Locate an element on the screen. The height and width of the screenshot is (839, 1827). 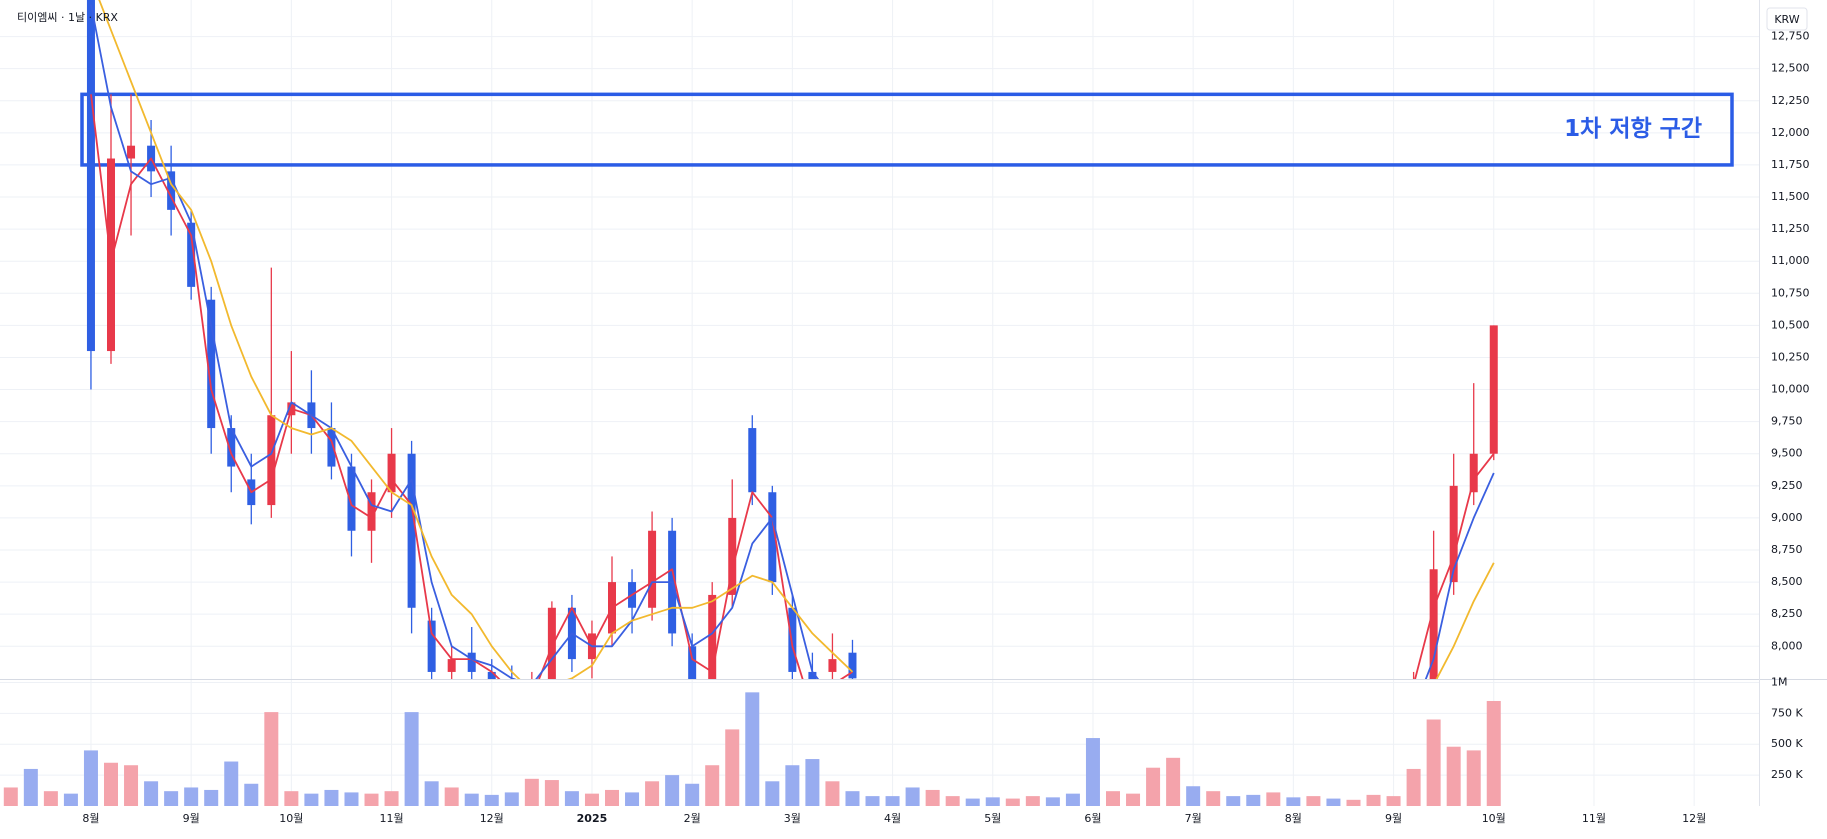
y-tick-label: 11,250 is located at coordinates (1790, 228).